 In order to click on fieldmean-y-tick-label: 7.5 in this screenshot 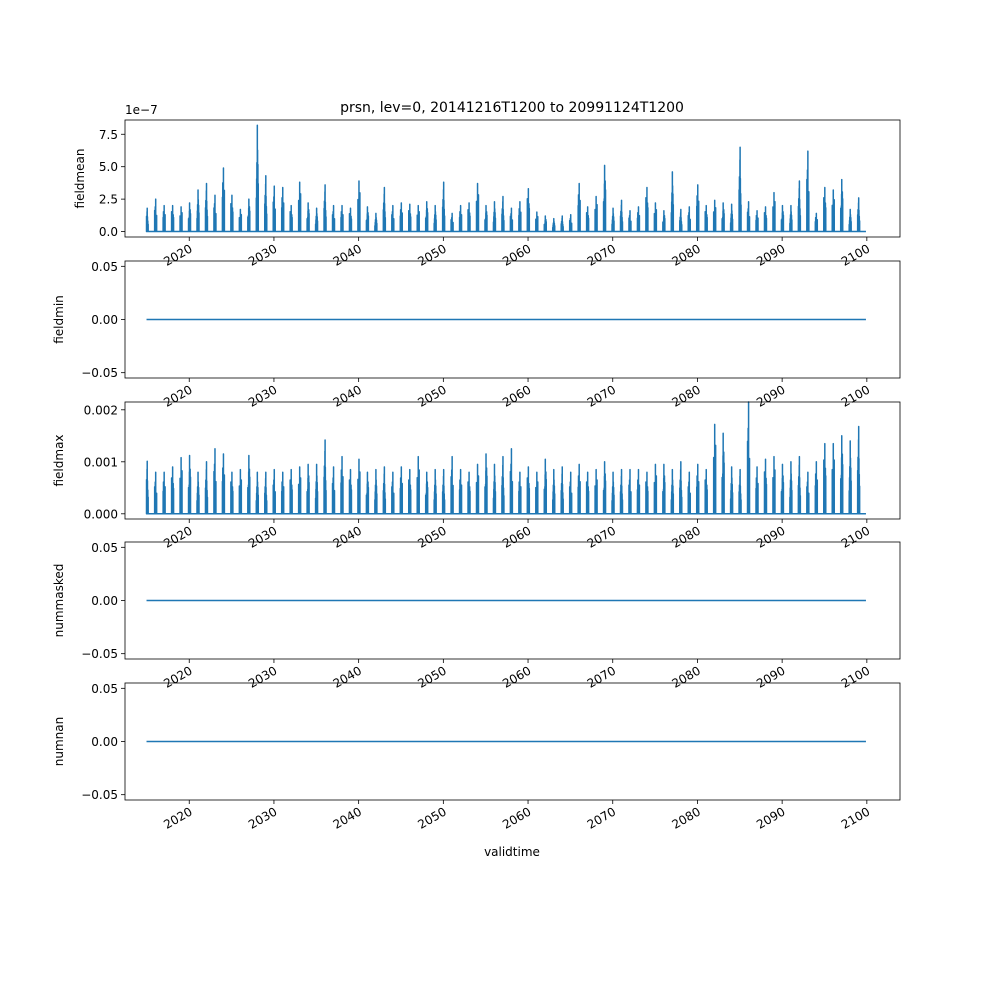, I will do `click(108, 135)`.